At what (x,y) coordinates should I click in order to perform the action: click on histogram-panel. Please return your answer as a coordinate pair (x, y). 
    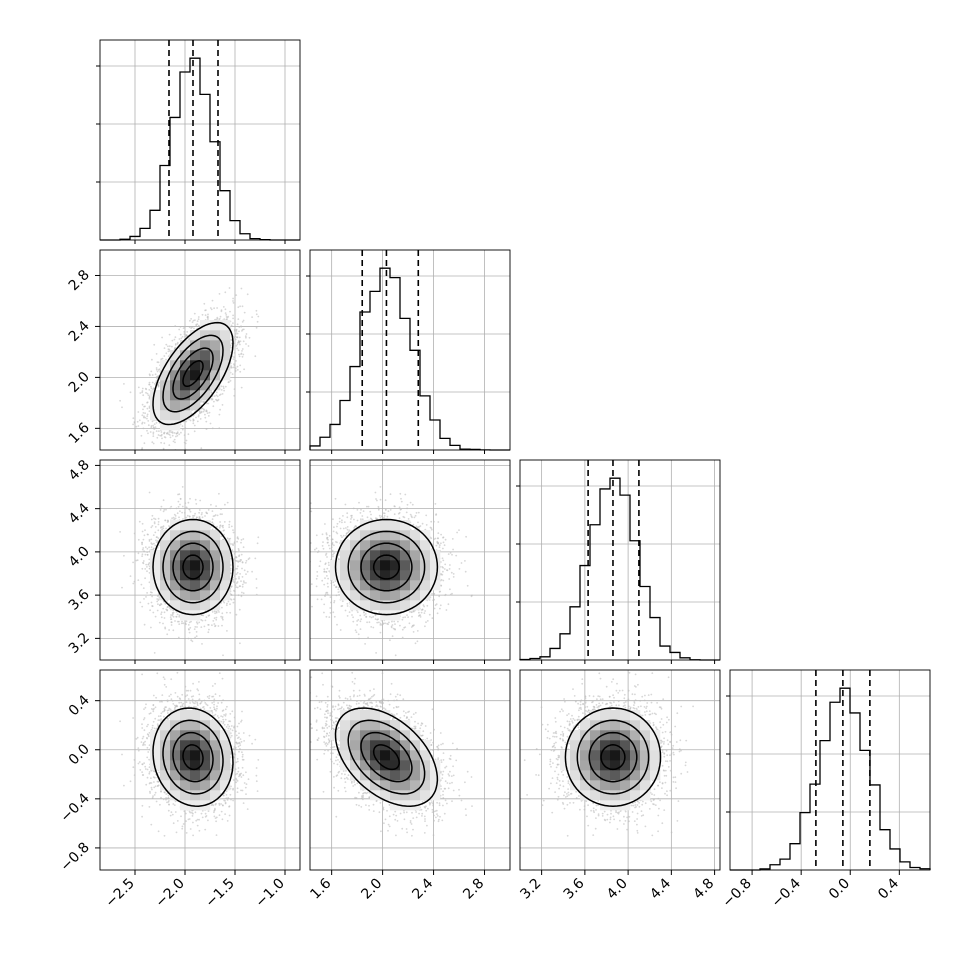
    Looking at the image, I should click on (198, 140).